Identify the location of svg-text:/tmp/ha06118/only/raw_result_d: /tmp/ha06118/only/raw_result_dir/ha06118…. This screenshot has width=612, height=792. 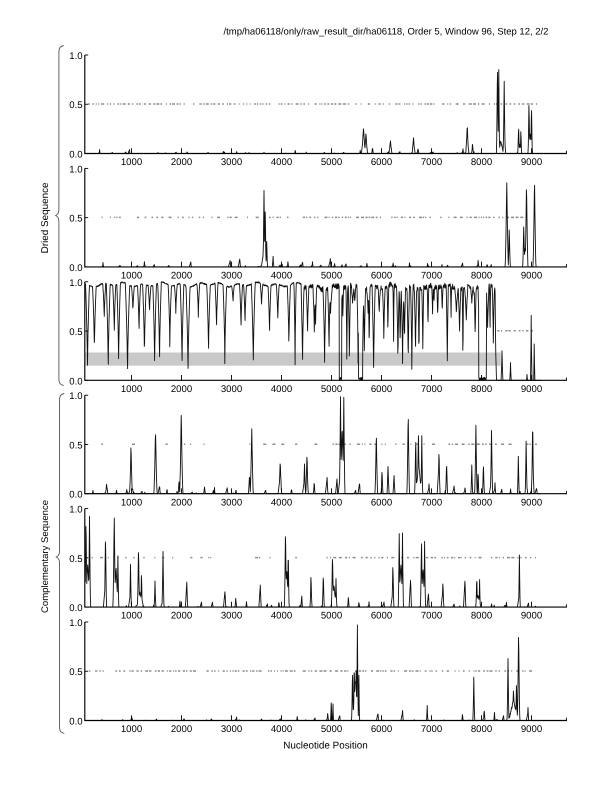
(386, 32).